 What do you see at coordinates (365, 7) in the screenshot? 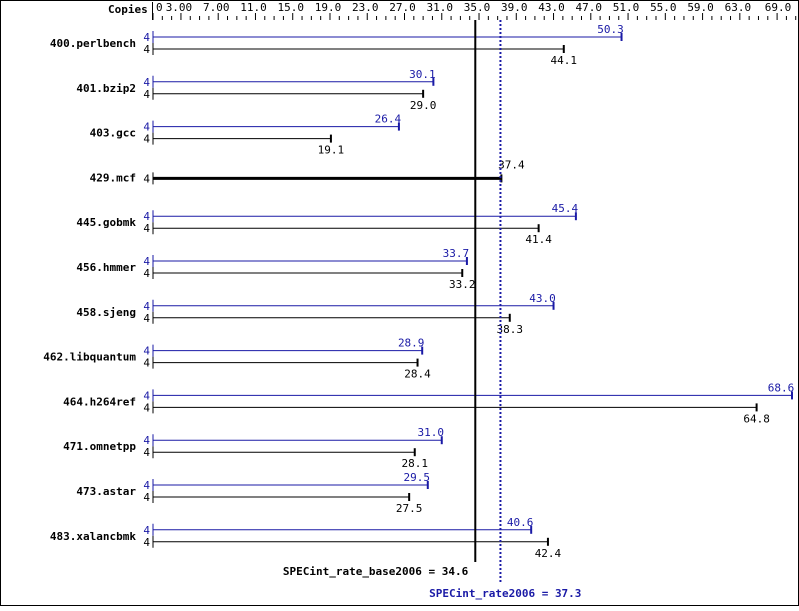
I see `tick-label: 23.0` at bounding box center [365, 7].